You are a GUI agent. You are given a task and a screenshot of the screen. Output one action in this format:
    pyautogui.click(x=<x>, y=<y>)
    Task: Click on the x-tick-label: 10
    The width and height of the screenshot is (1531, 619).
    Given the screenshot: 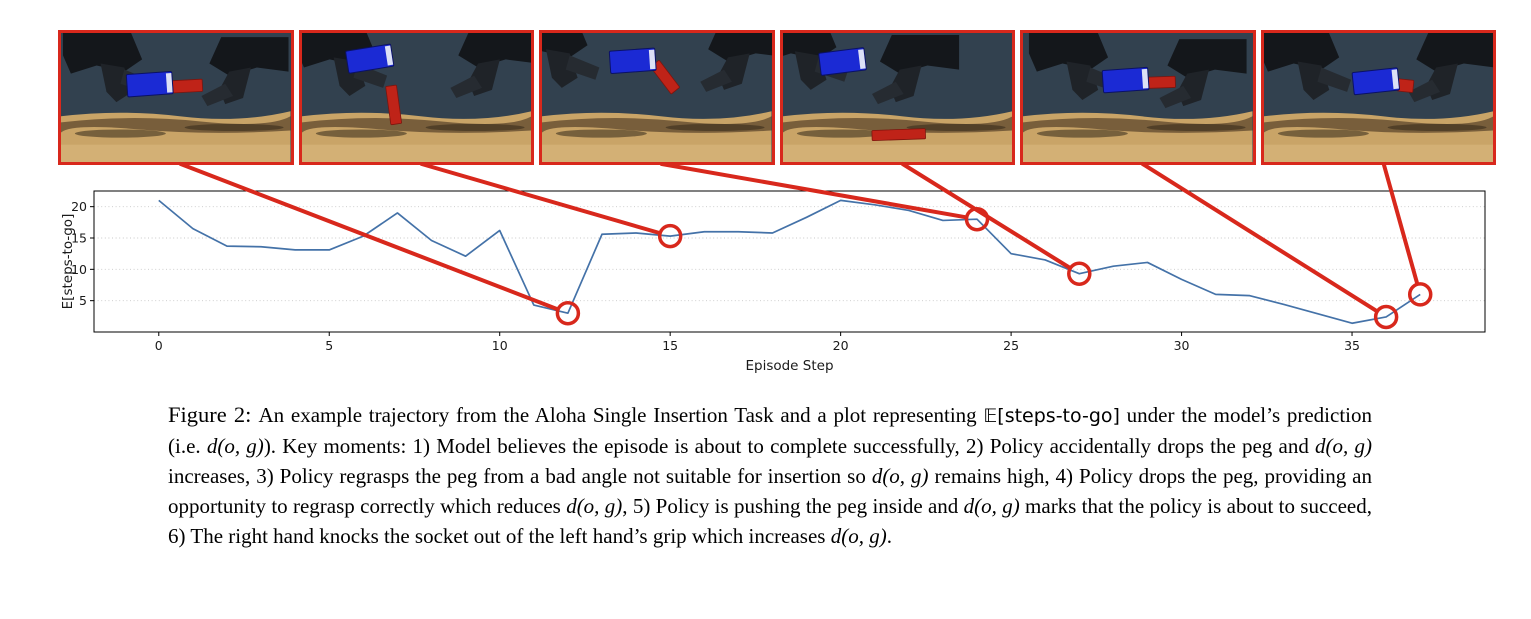 What is the action you would take?
    pyautogui.click(x=500, y=345)
    